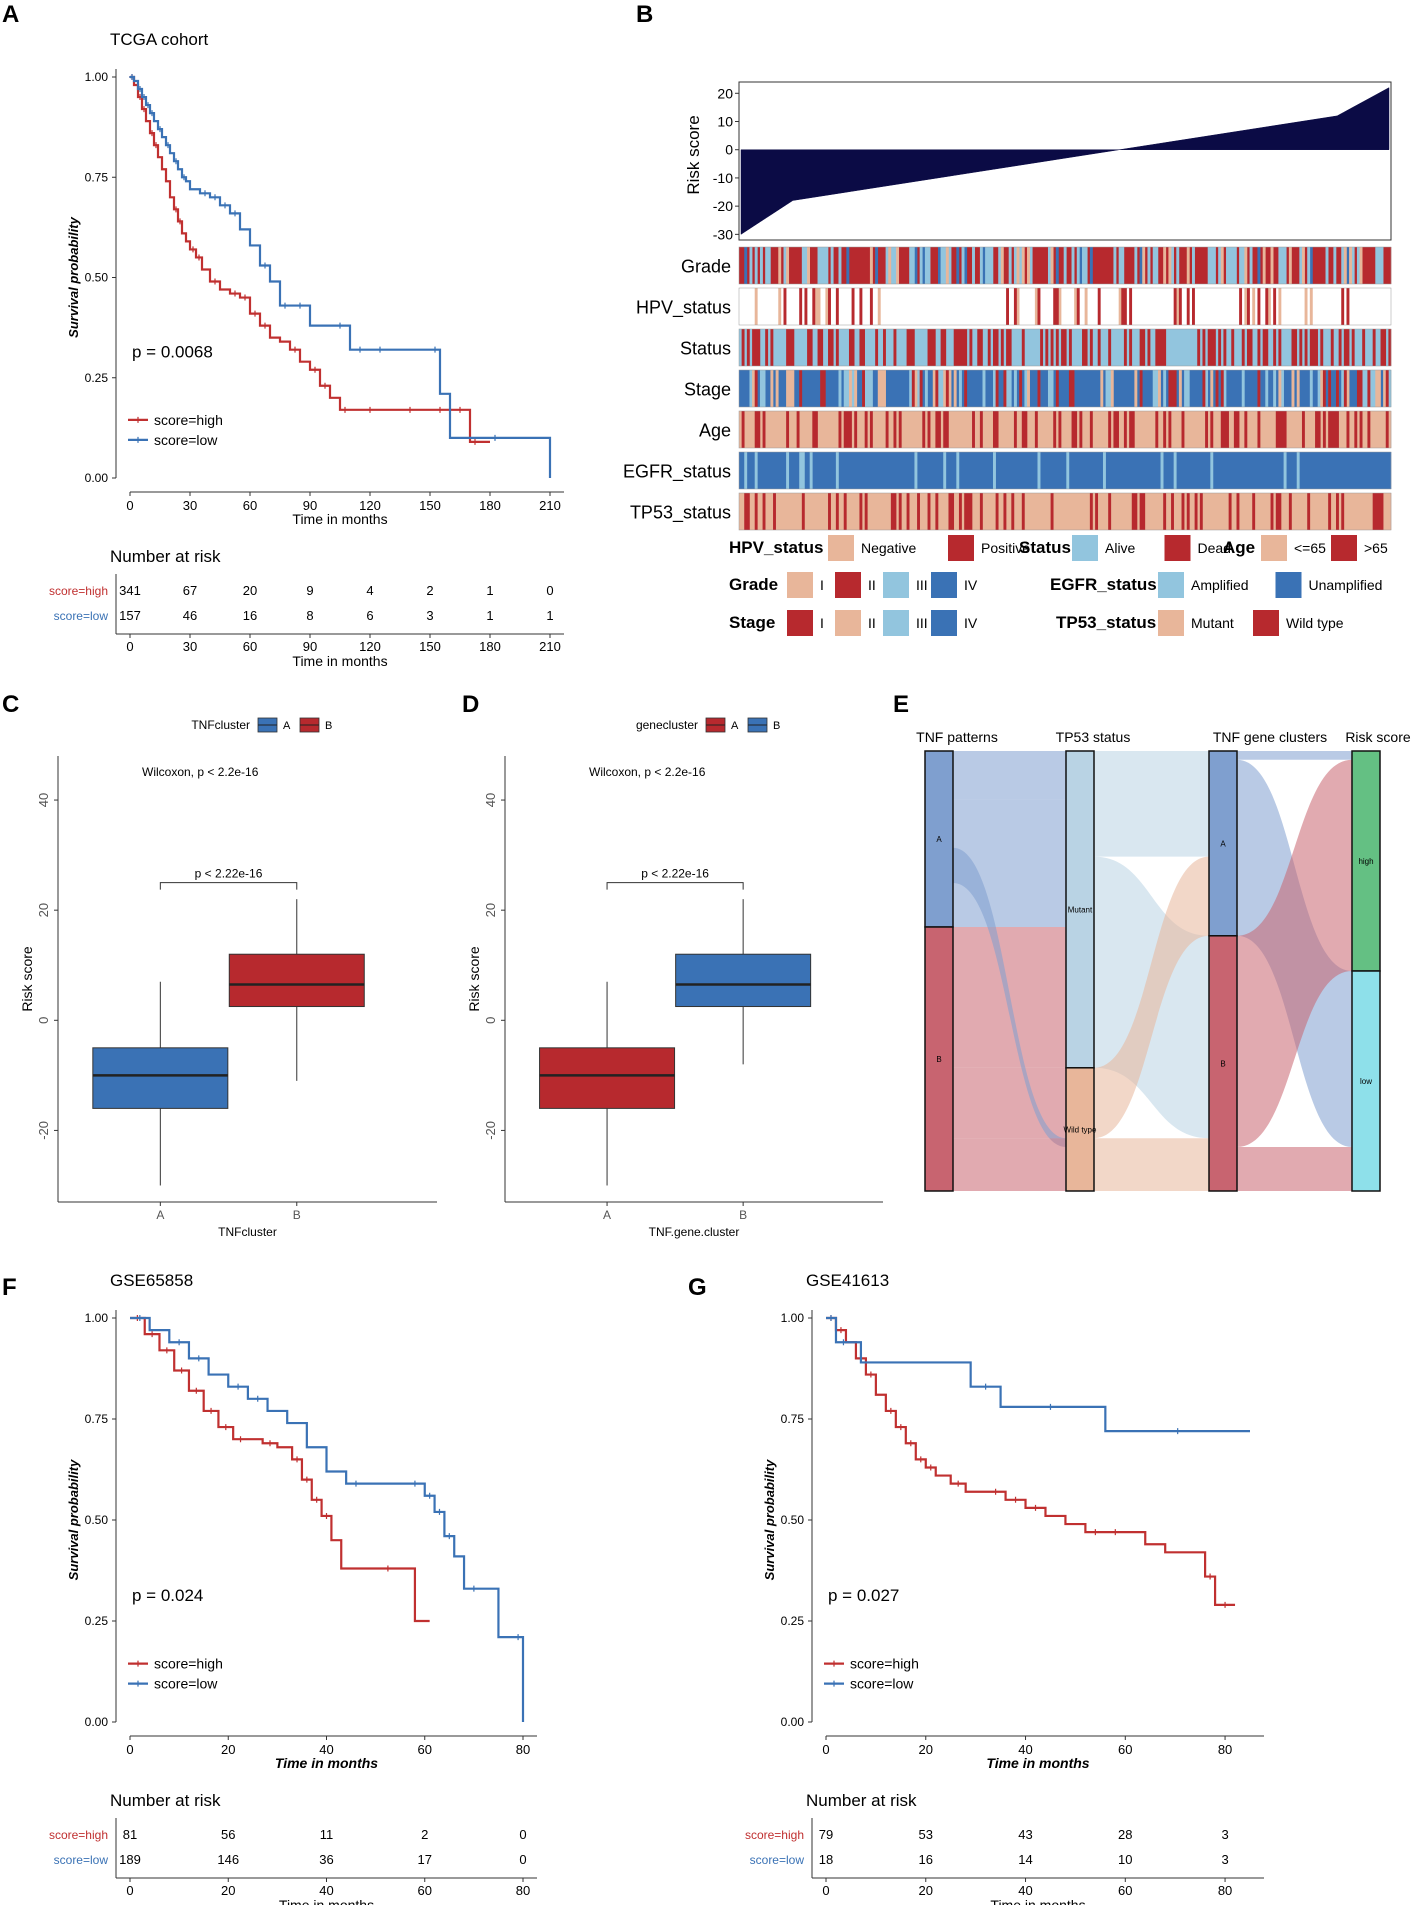  What do you see at coordinates (190, 505) in the screenshot?
I see `x-tick-label: 30` at bounding box center [190, 505].